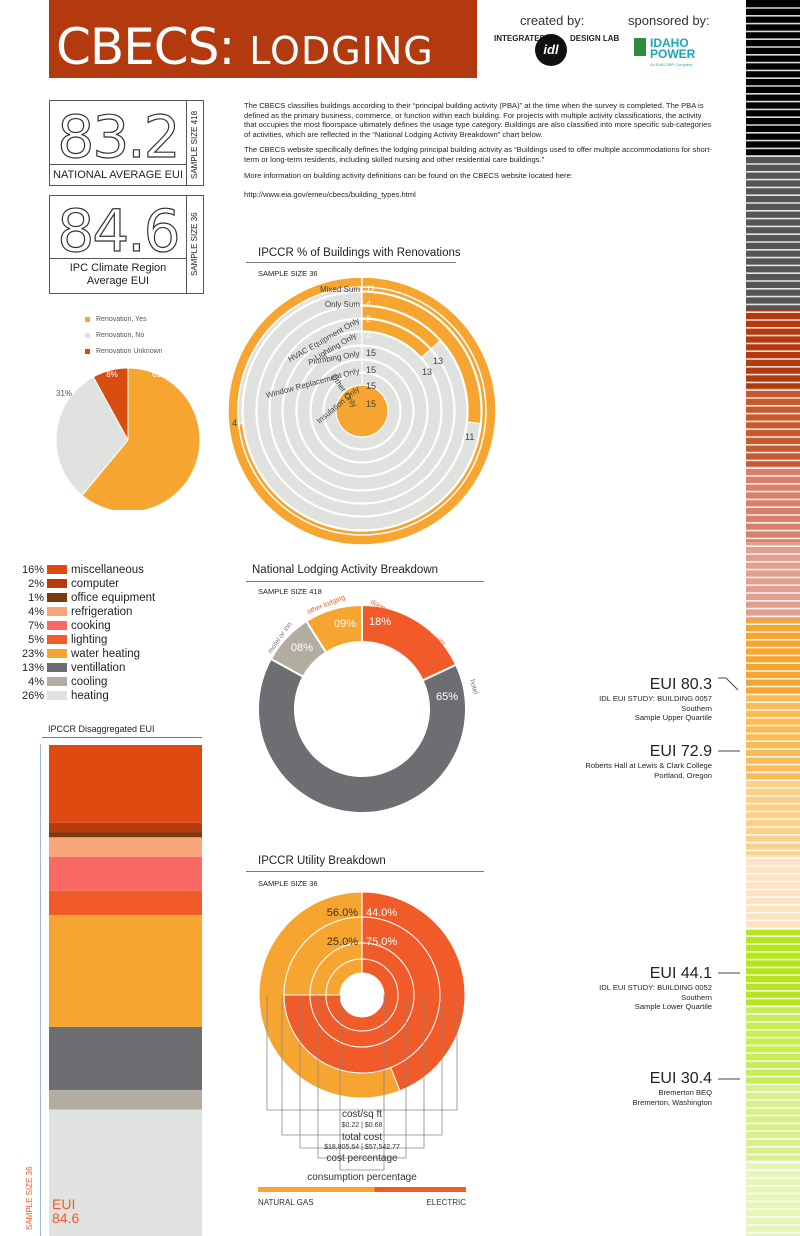  I want to click on national-sample-size: SAMPLE SIZE 418, so click(194, 144).